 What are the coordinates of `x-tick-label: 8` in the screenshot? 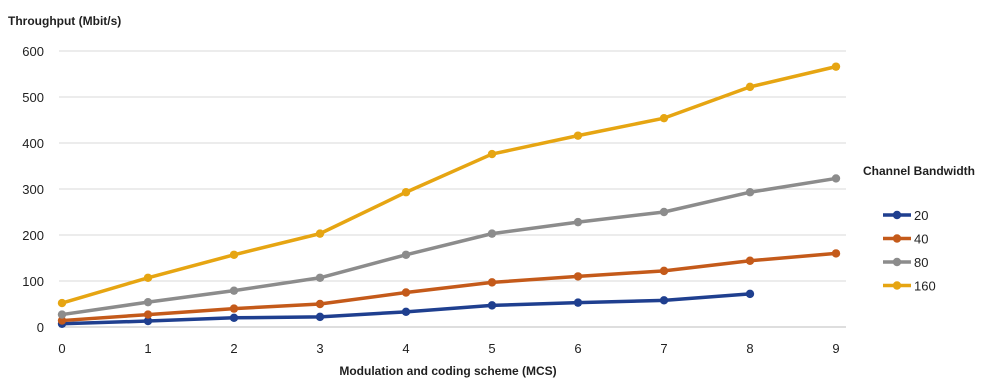 It's located at (749, 348).